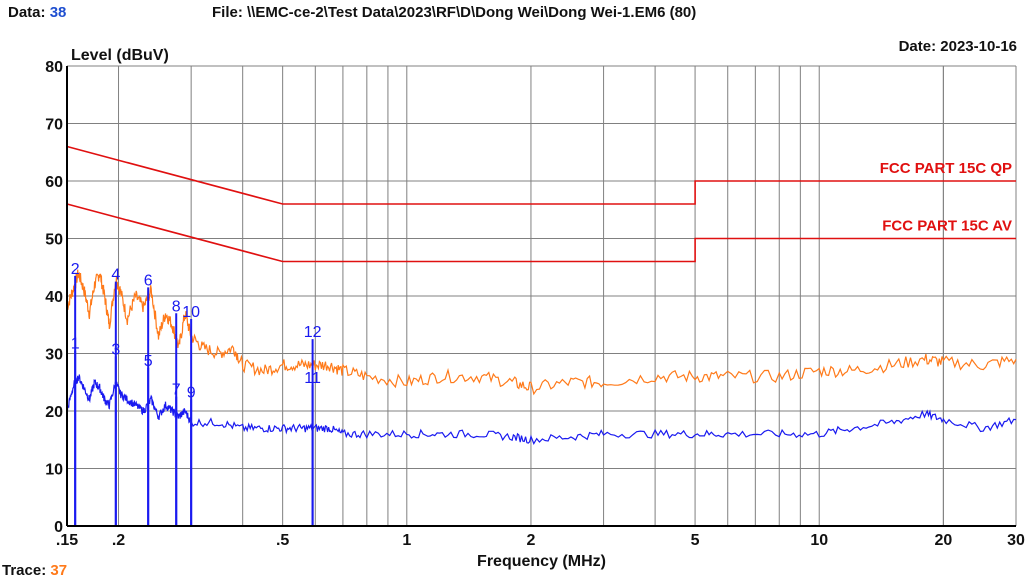  Describe the element at coordinates (54, 125) in the screenshot. I see `y-tick-label: 70` at that location.